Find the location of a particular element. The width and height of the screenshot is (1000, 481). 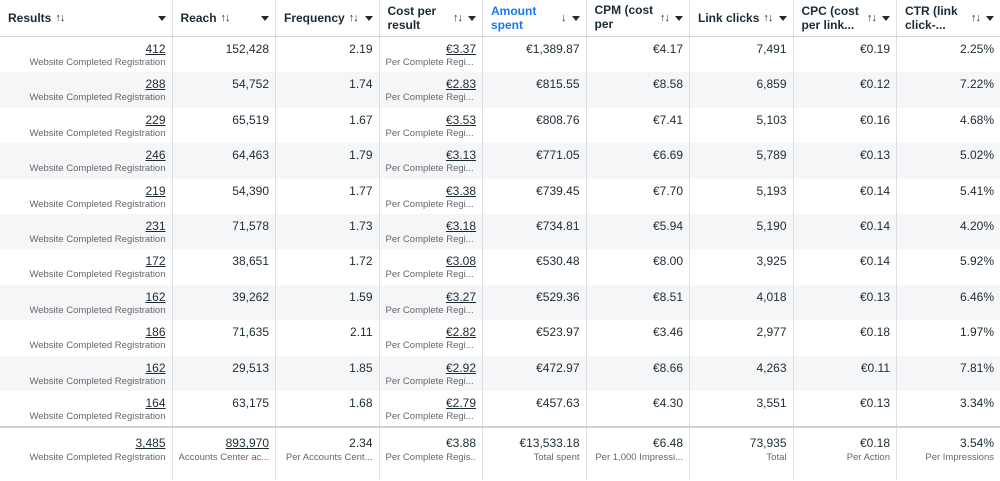

results-sublabel: Website Completed Registration is located at coordinates (97, 98).